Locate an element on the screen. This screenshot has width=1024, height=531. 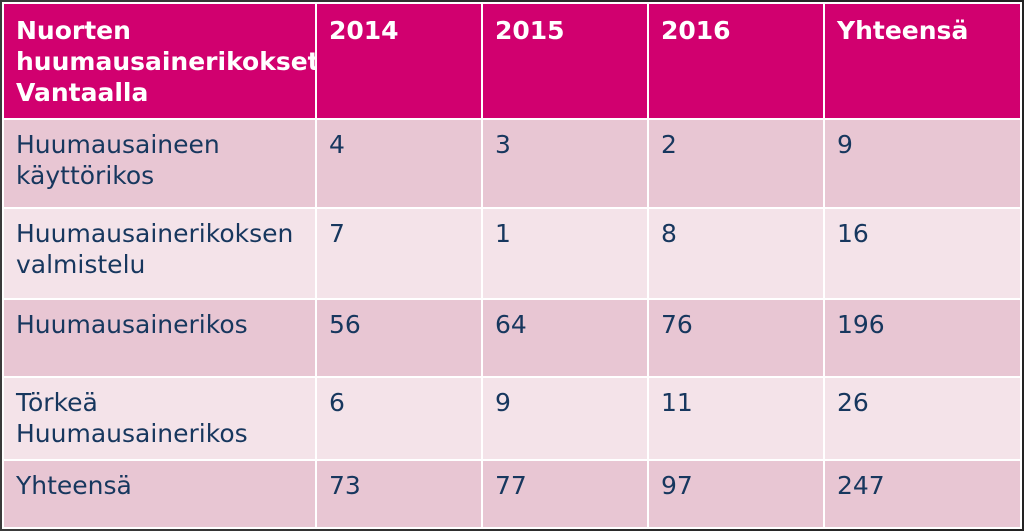
cell-total: 26 is located at coordinates (922, 418).